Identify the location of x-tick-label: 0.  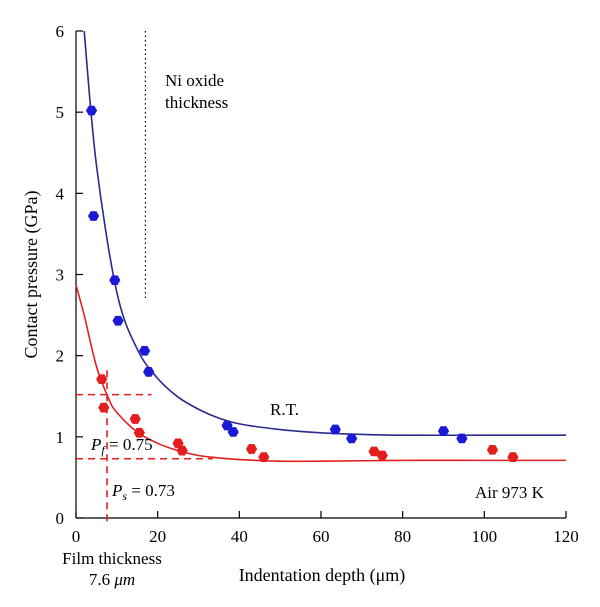
(76, 536).